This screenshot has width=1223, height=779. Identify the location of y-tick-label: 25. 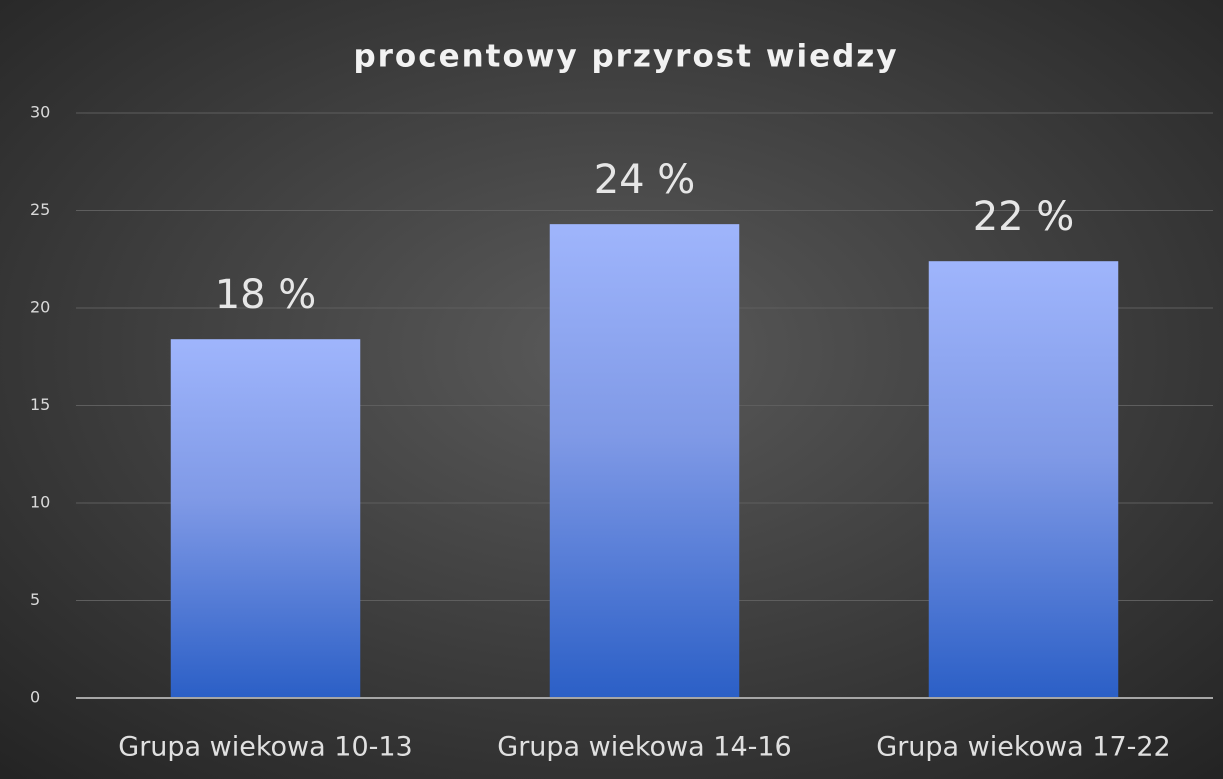
(40, 209).